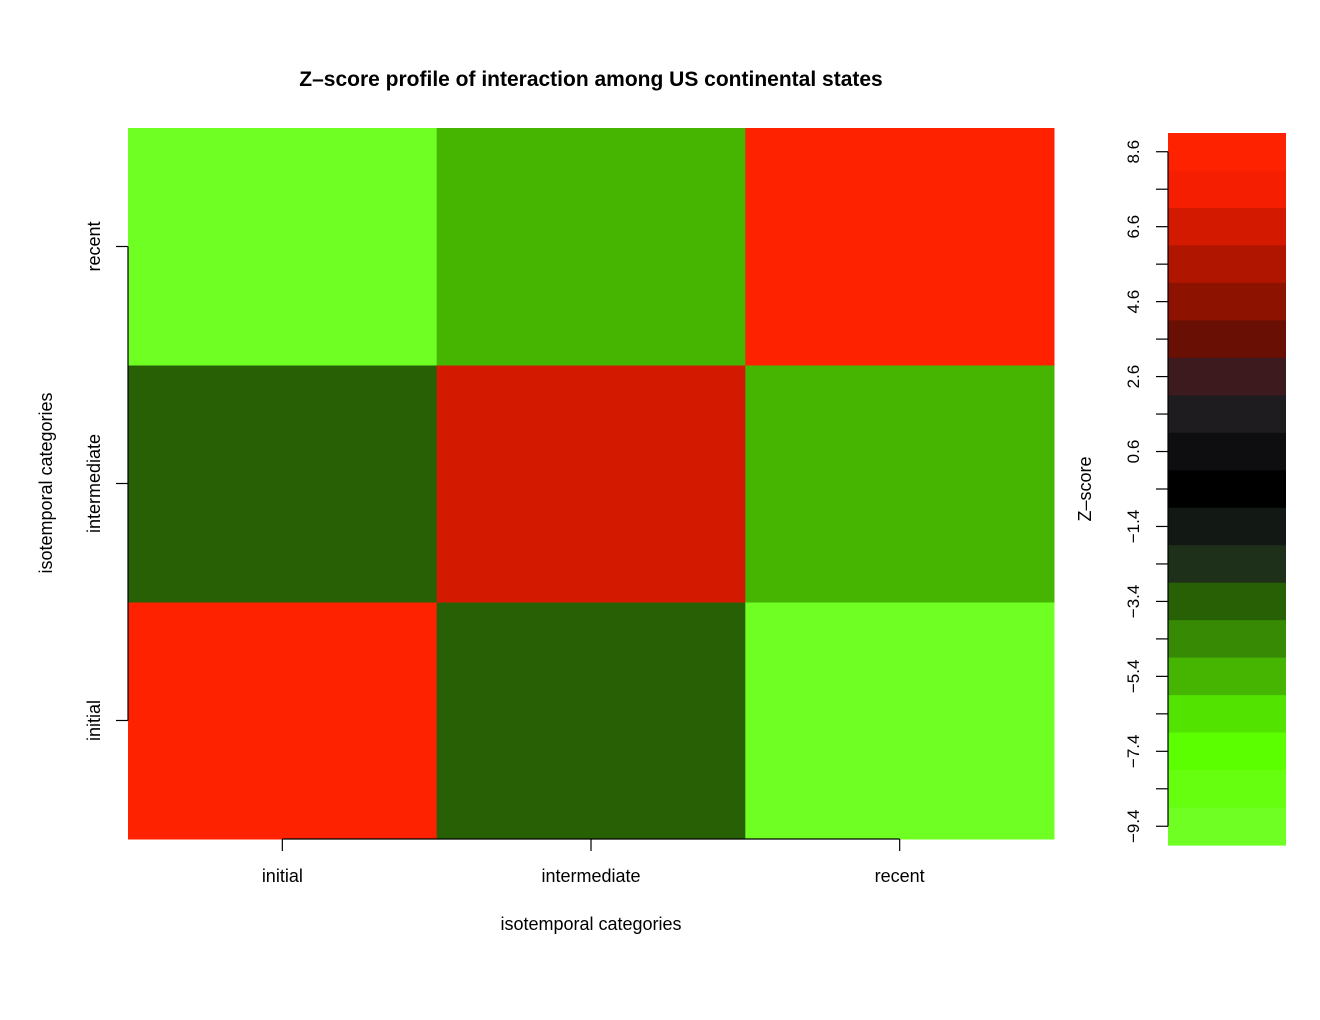 Image resolution: width=1320 pixels, height=1020 pixels. I want to click on x-tick-label: initial, so click(282, 876).